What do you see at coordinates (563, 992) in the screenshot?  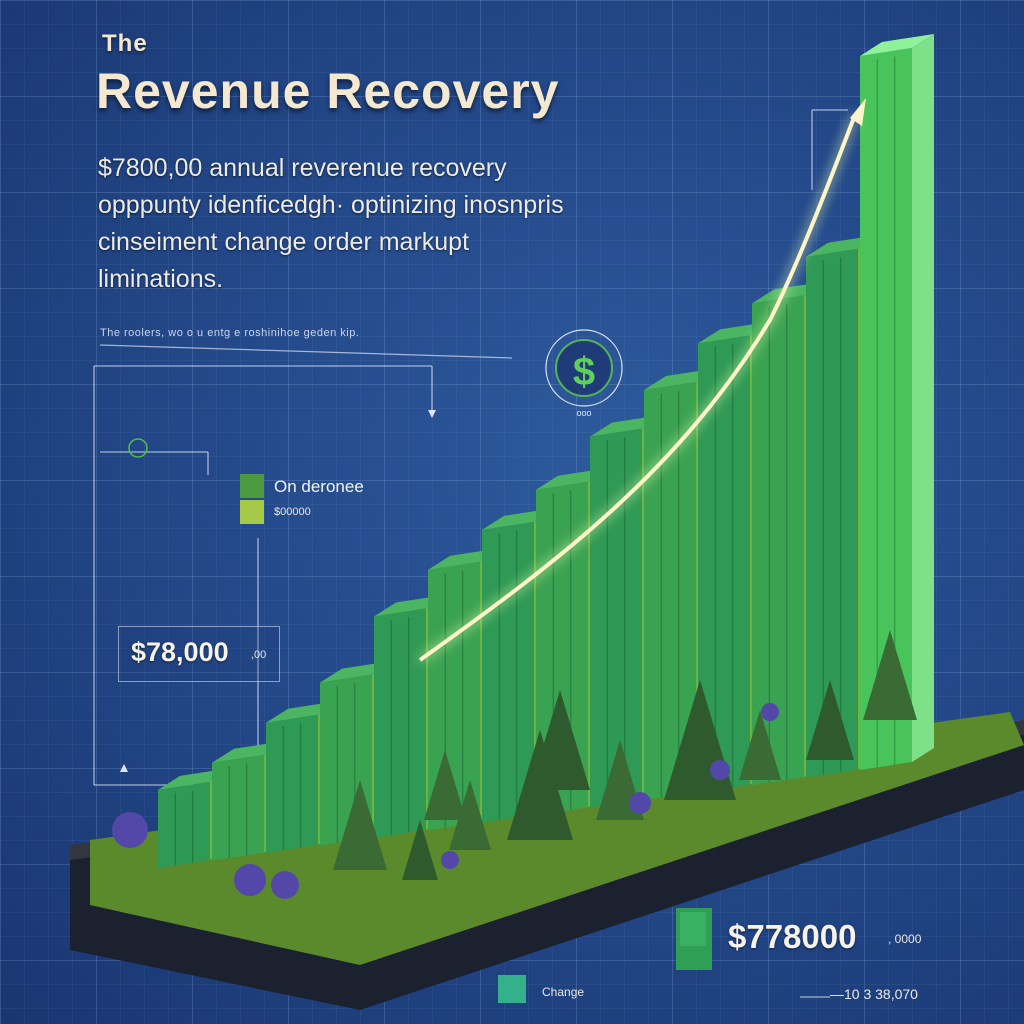 I see `legend-bottom-label: Change` at bounding box center [563, 992].